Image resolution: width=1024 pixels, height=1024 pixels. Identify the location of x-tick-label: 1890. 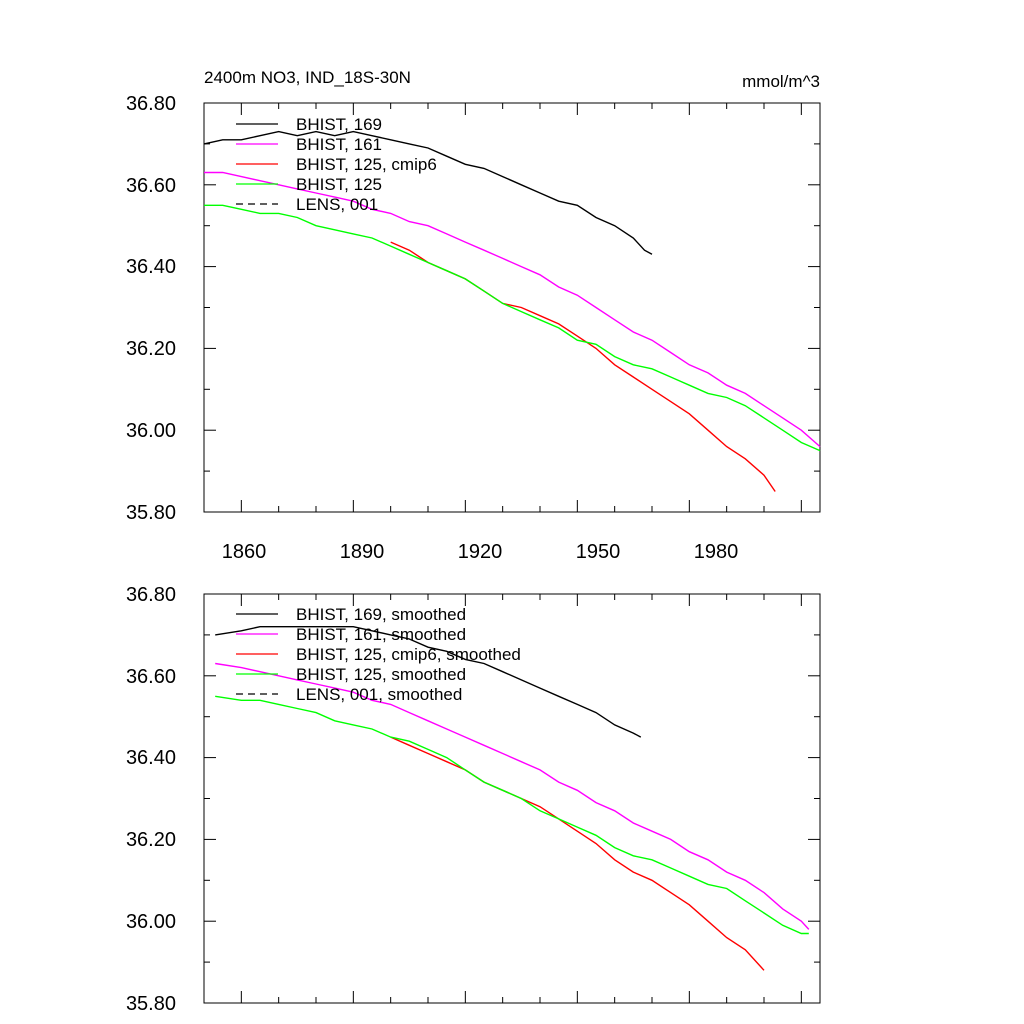
(362, 552).